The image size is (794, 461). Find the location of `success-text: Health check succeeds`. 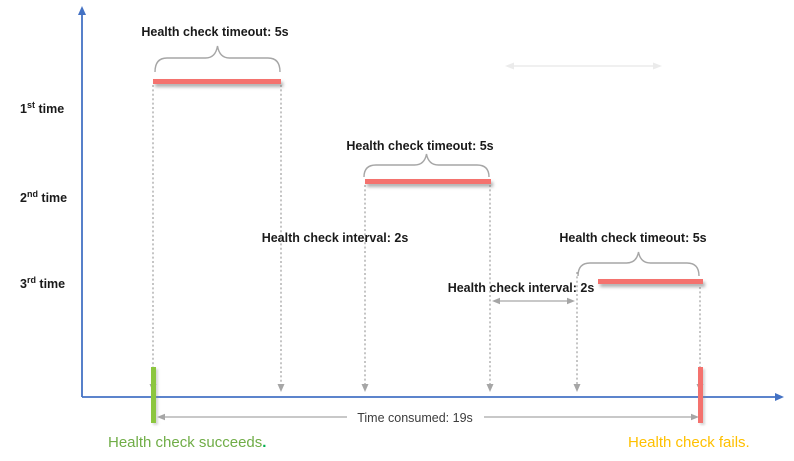

success-text: Health check succeeds is located at coordinates (185, 442).